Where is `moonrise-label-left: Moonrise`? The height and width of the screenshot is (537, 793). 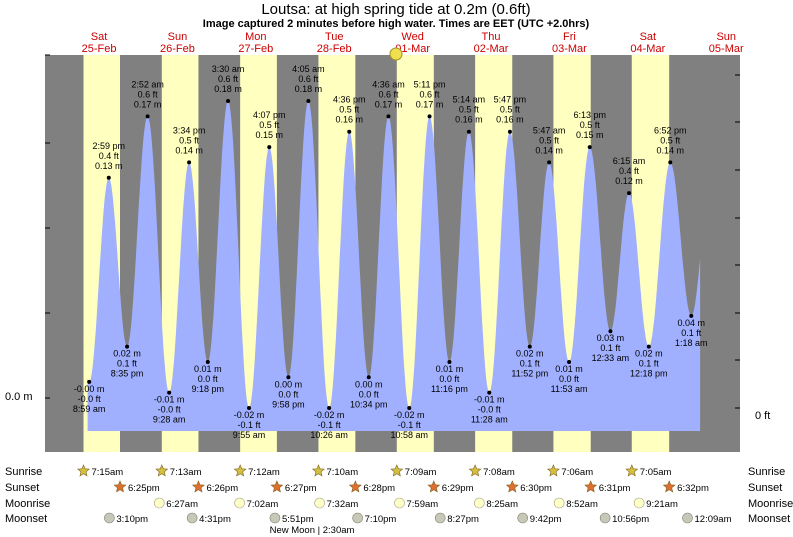 moonrise-label-left: Moonrise is located at coordinates (27, 504).